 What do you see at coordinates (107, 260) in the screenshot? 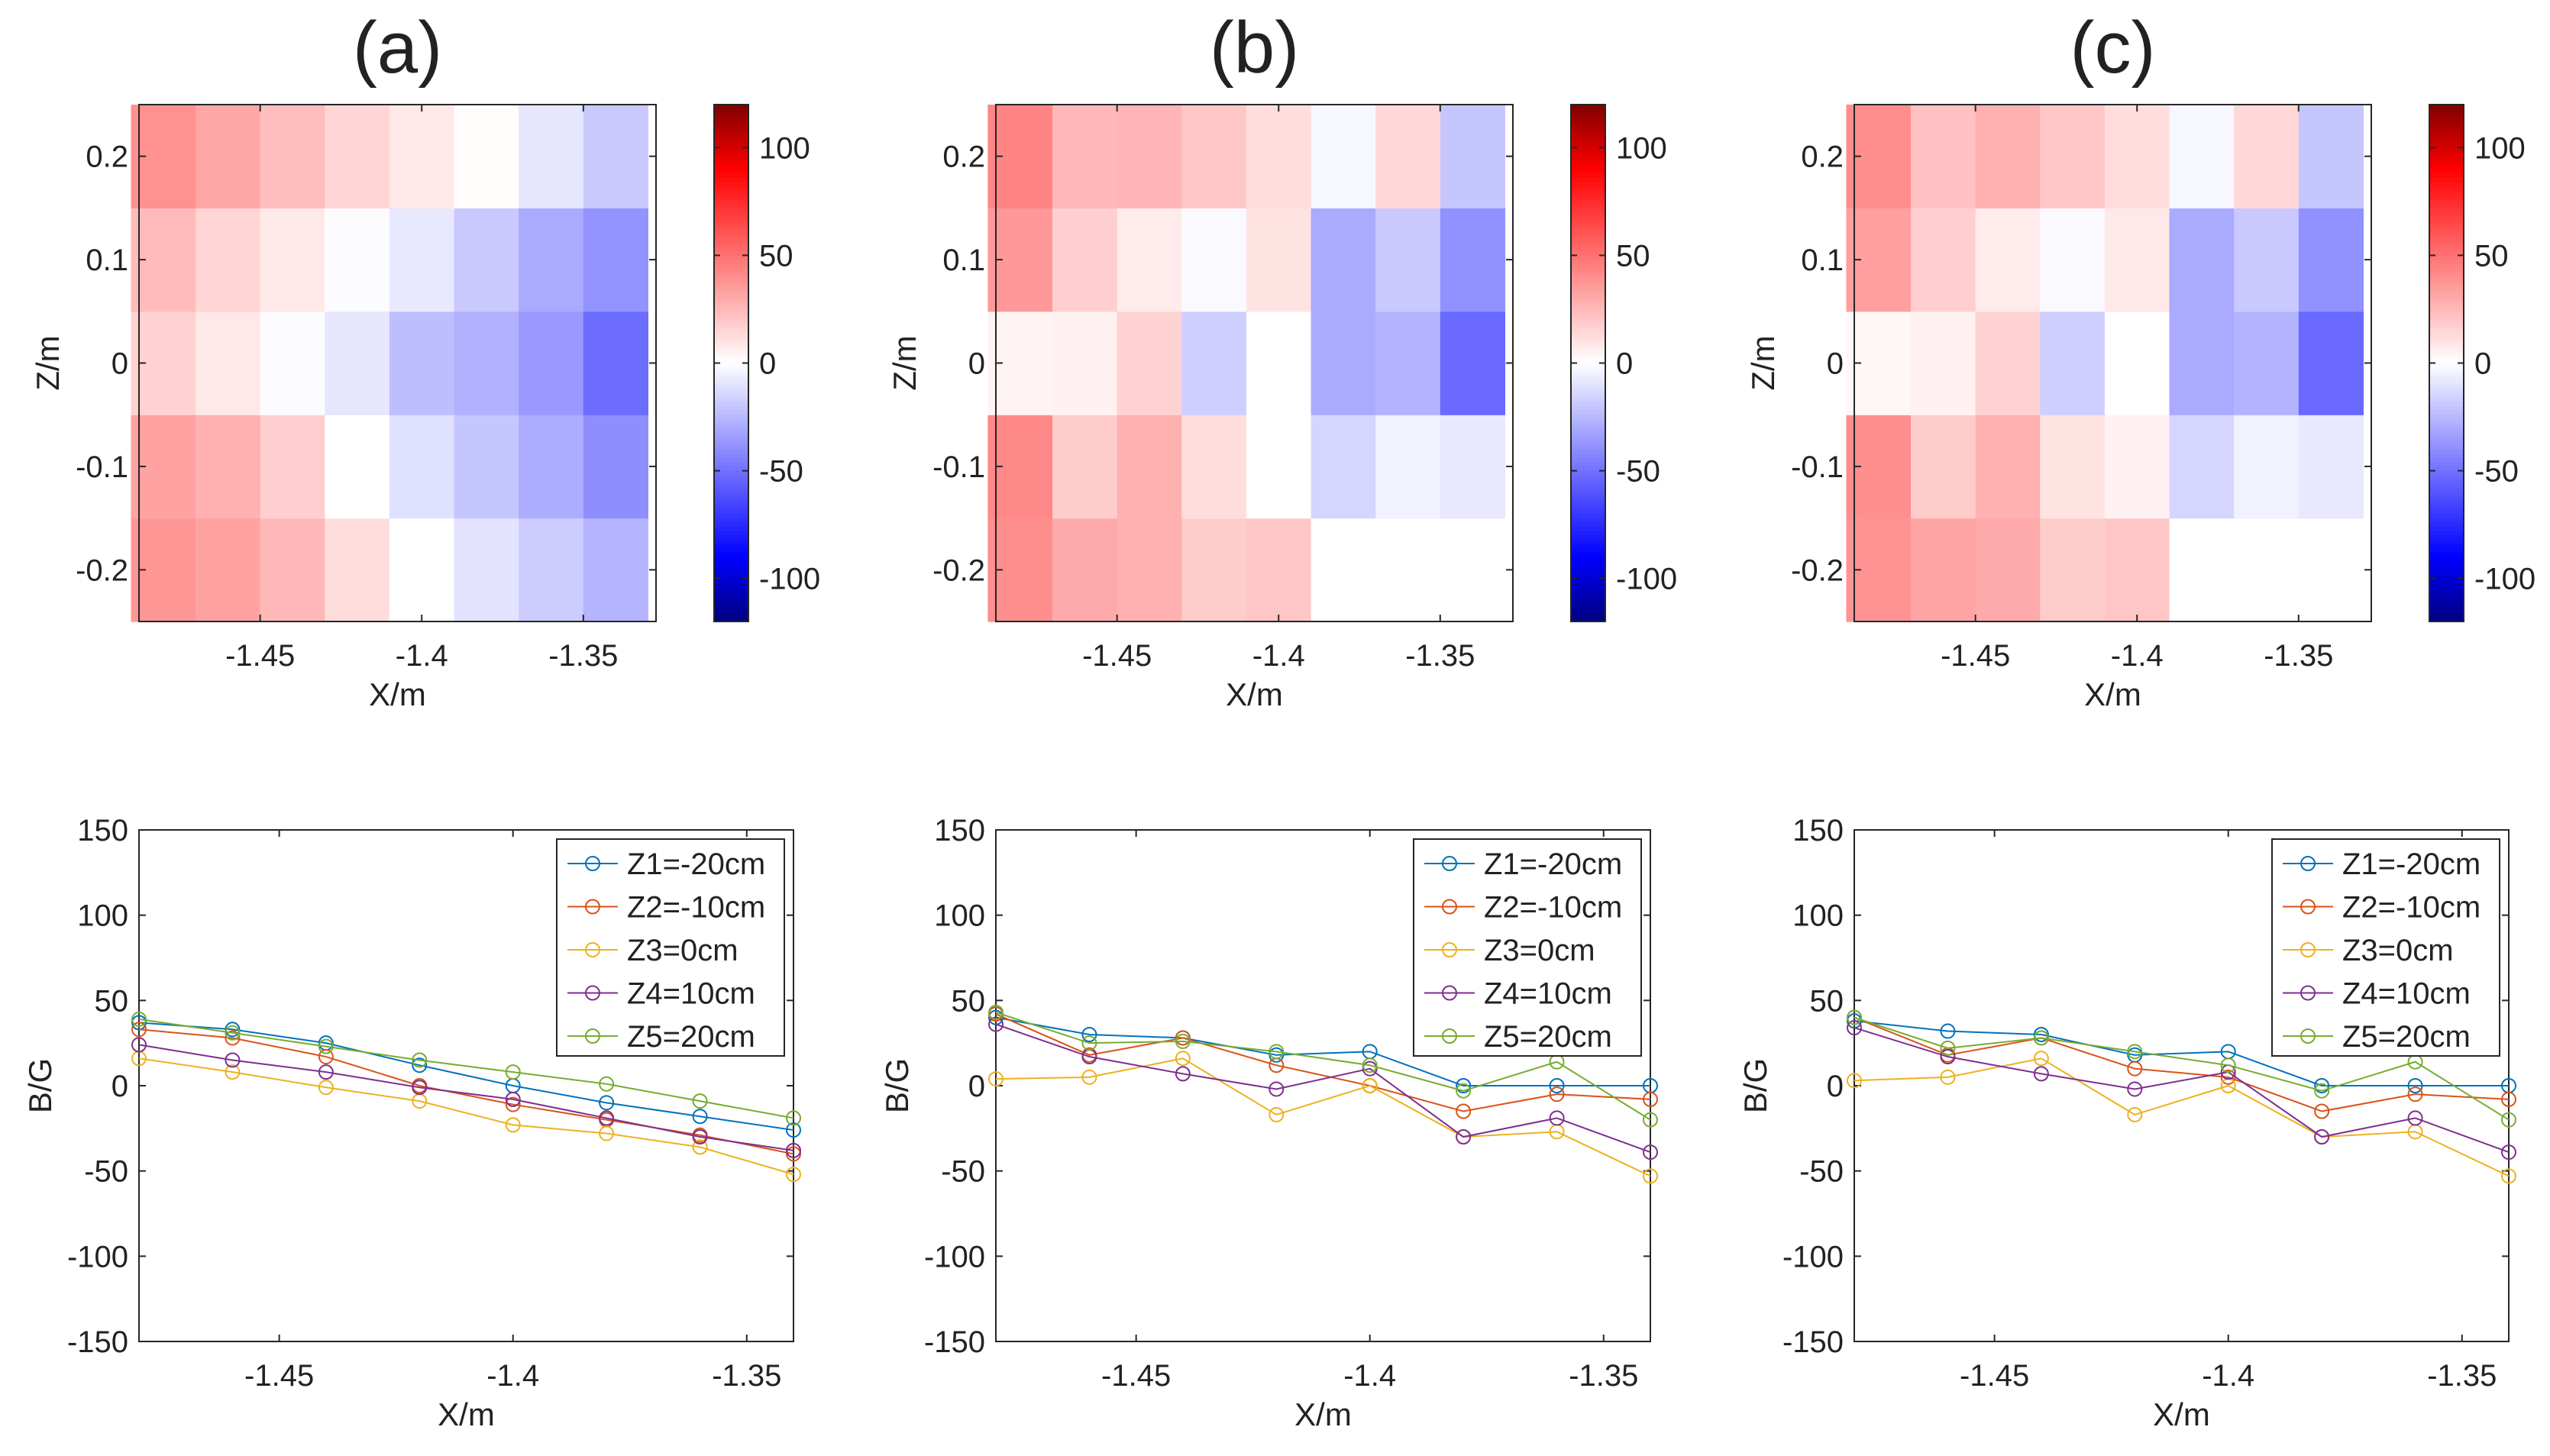
I see `y-tick-label: 0.1` at bounding box center [107, 260].